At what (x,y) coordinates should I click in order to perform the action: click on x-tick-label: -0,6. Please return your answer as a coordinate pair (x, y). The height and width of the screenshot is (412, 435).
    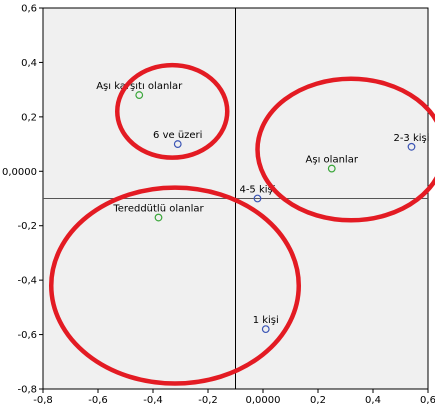
    Looking at the image, I should click on (98, 400).